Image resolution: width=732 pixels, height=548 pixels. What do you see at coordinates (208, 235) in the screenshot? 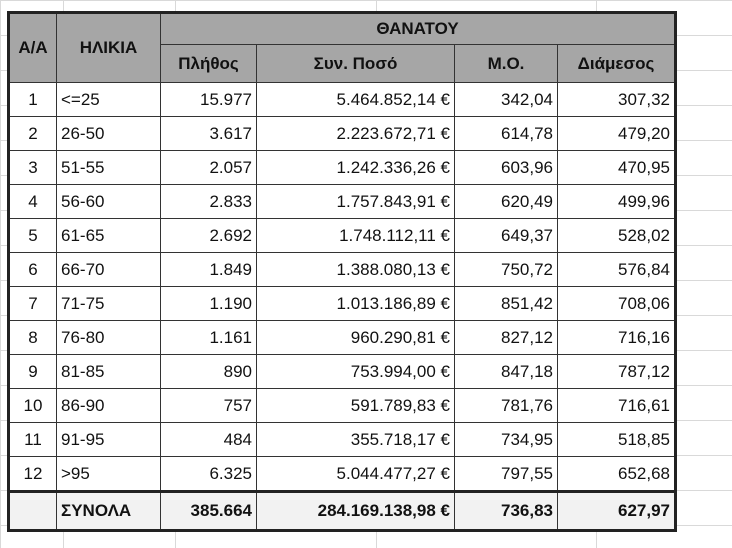
I see `cell-count: 2.692` at bounding box center [208, 235].